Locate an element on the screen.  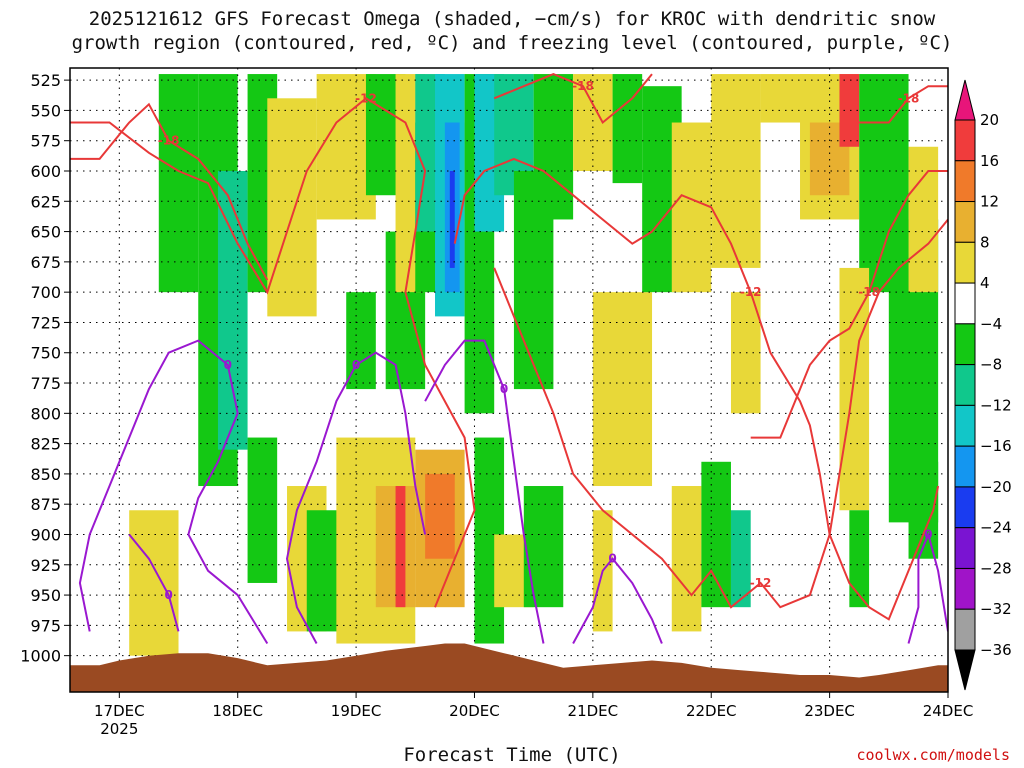
y-tick-label: 950 is located at coordinates (45, 595).